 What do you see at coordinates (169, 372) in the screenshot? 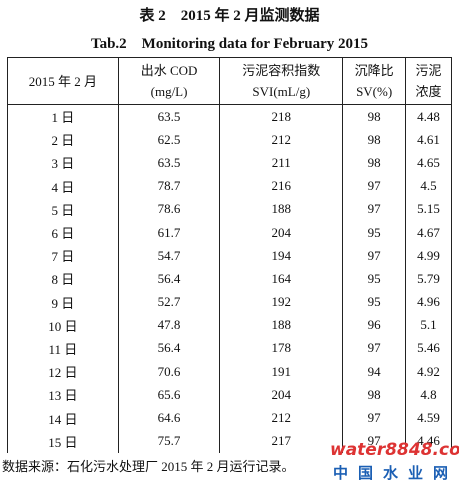
I see `table-cell: 70.6` at bounding box center [169, 372].